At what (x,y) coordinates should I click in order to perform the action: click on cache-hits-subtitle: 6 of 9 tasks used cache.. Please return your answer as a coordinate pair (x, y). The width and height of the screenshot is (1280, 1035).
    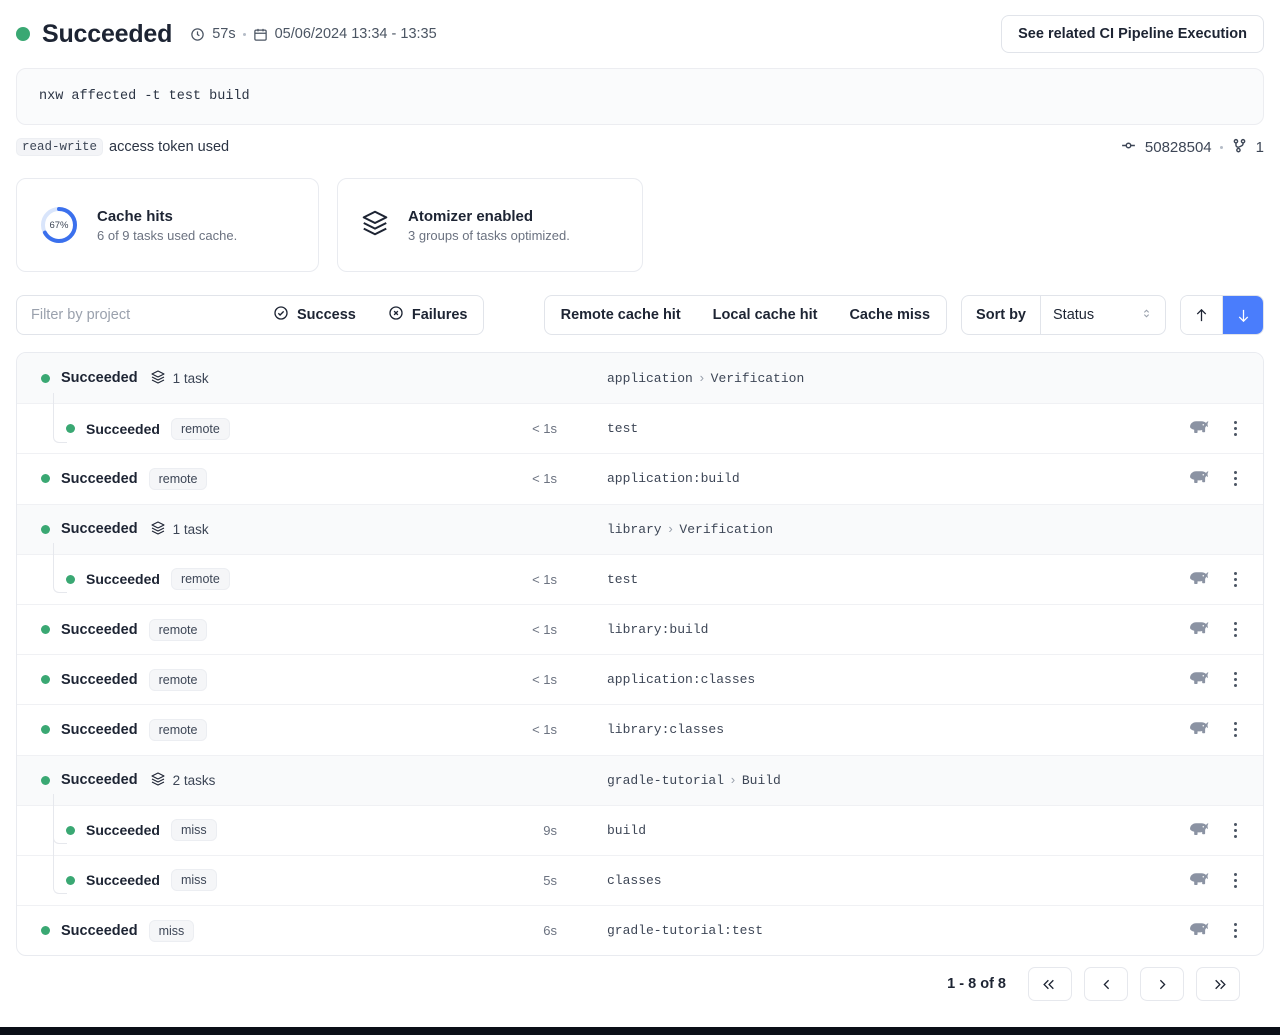
    Looking at the image, I should click on (167, 235).